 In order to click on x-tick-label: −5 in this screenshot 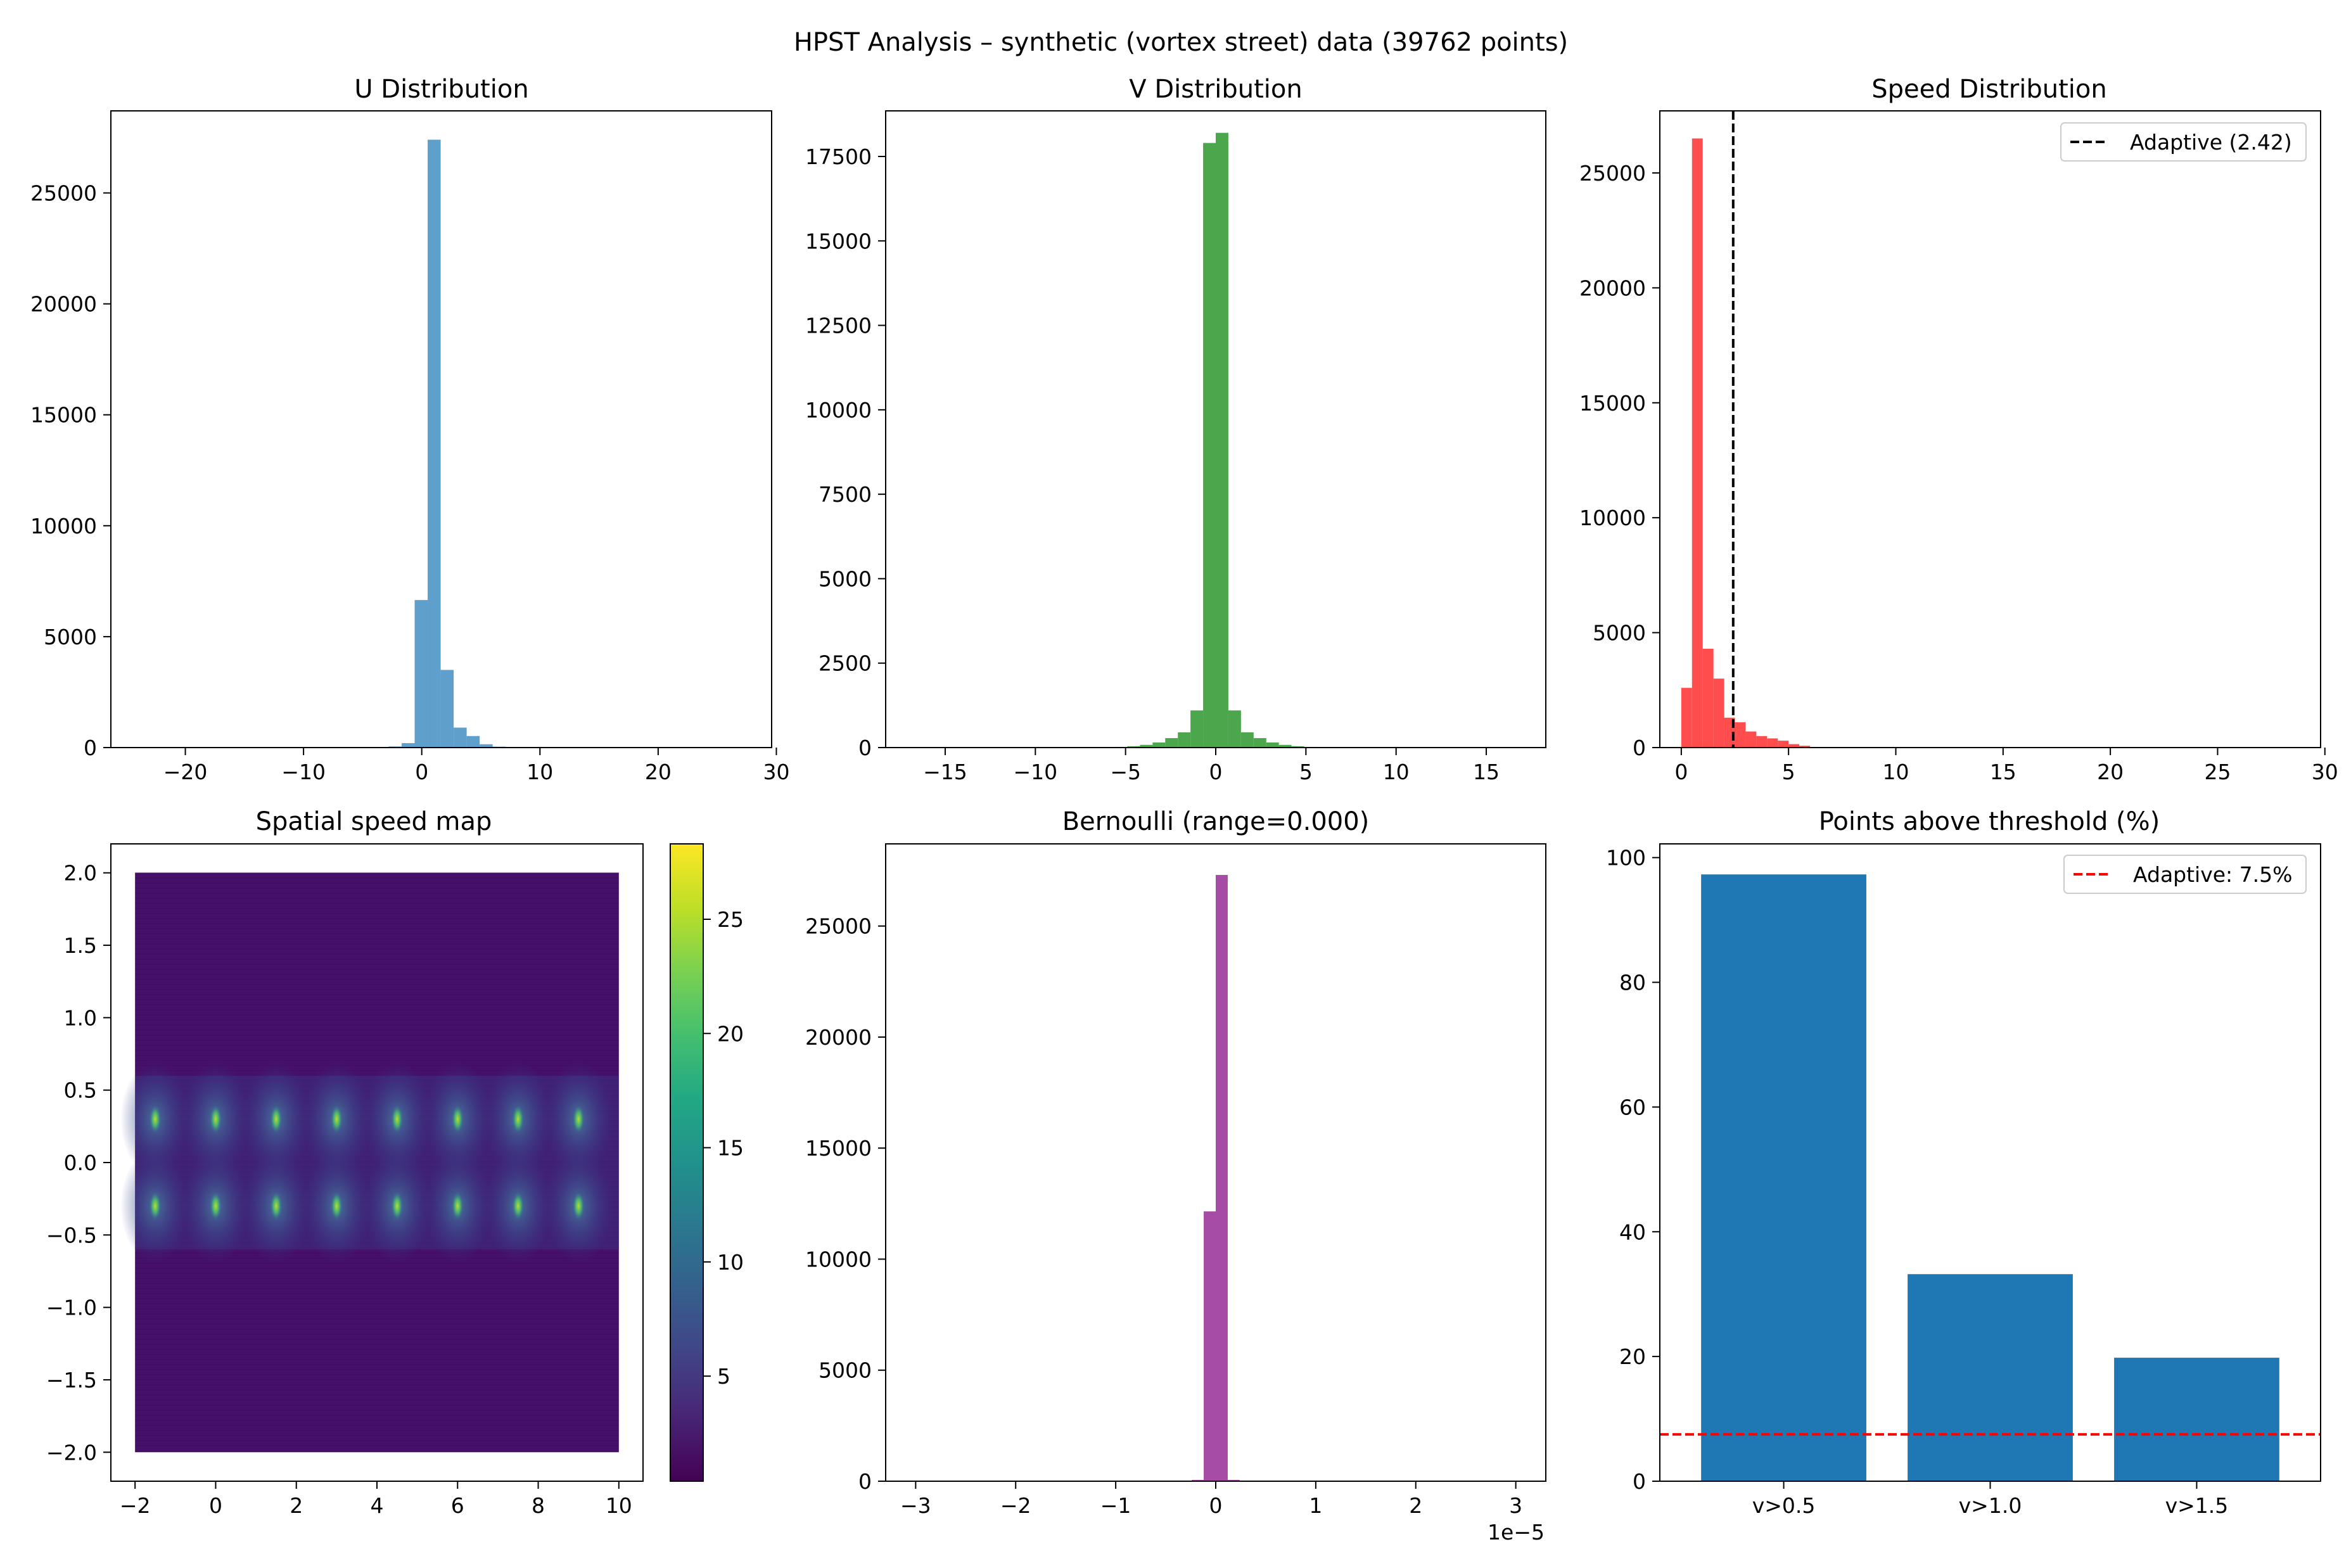, I will do `click(1126, 772)`.